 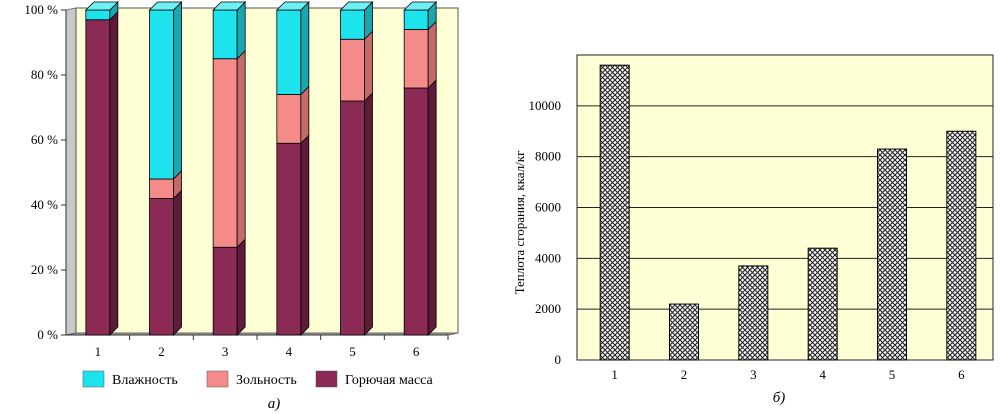 I want to click on y-tick-label: 6000, so click(x=548, y=207).